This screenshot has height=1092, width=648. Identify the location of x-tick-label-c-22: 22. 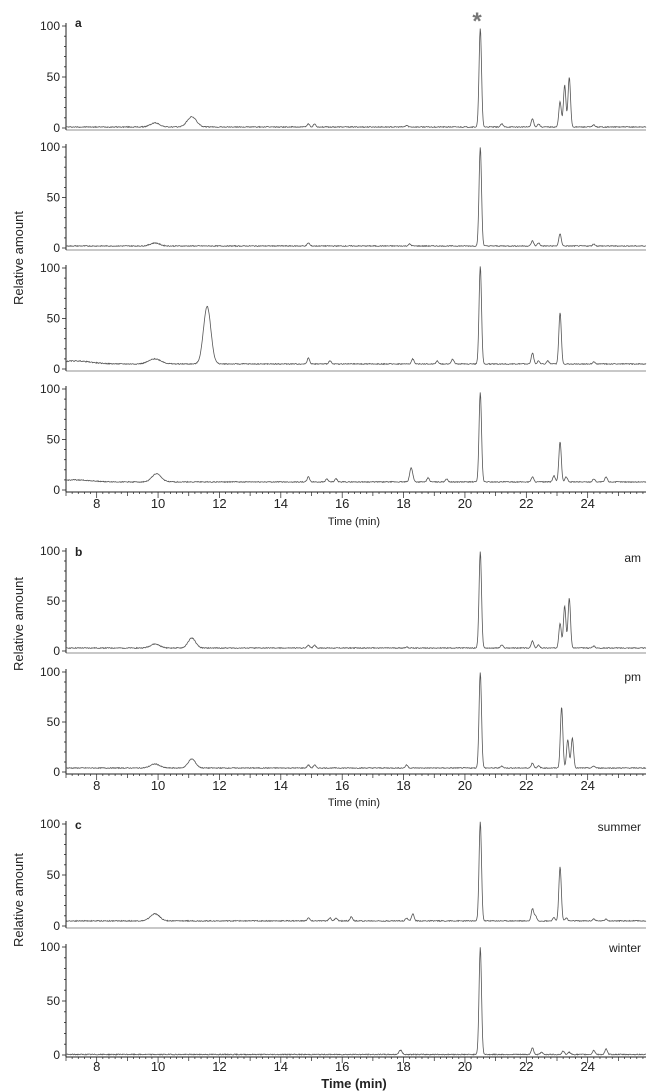
(526, 1066).